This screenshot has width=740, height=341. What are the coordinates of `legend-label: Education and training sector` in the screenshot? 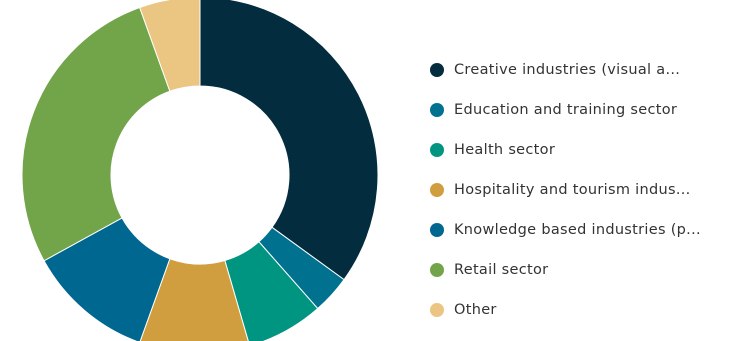 It's located at (566, 110).